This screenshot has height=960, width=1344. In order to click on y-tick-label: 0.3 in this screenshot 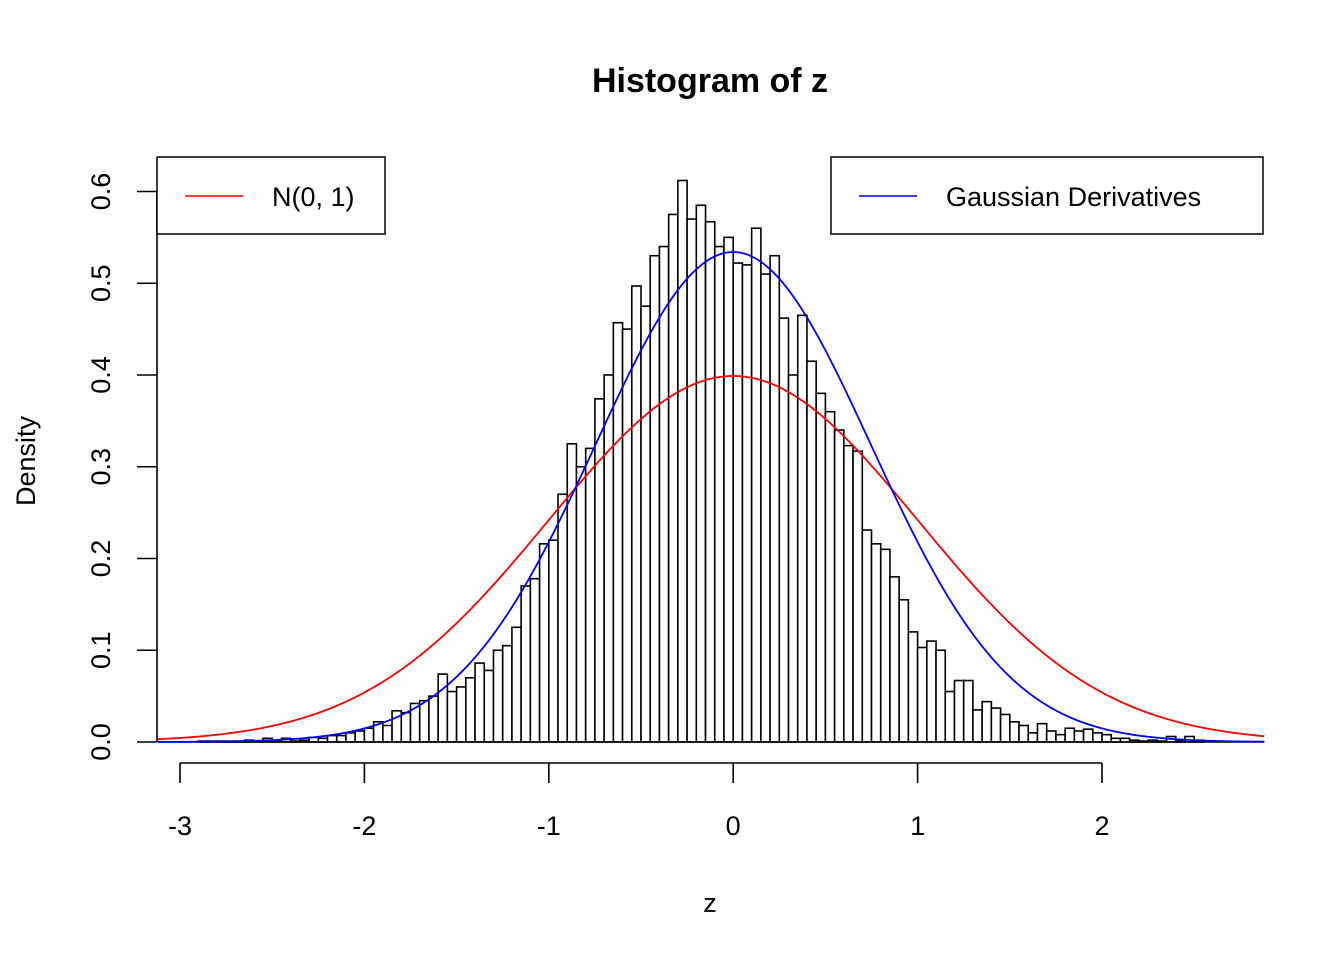, I will do `click(101, 467)`.